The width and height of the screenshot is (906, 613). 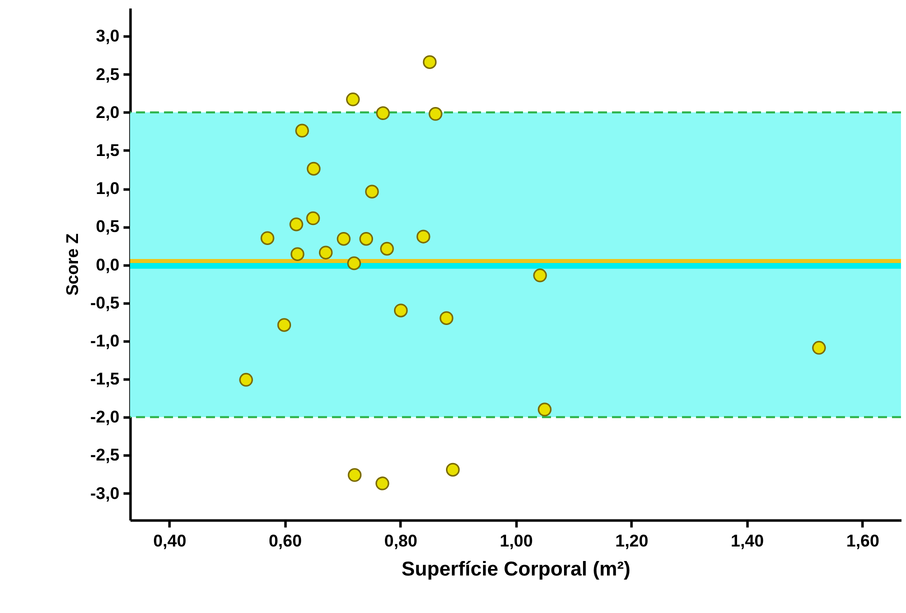 I want to click on y-tick-label: -1,5, so click(x=105, y=379).